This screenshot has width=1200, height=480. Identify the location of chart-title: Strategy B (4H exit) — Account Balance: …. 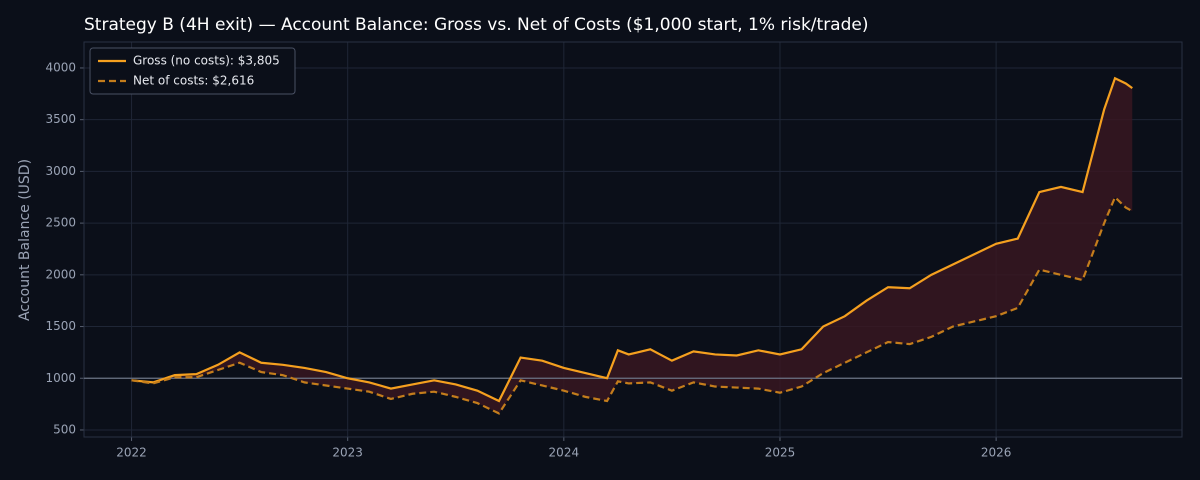
(476, 25).